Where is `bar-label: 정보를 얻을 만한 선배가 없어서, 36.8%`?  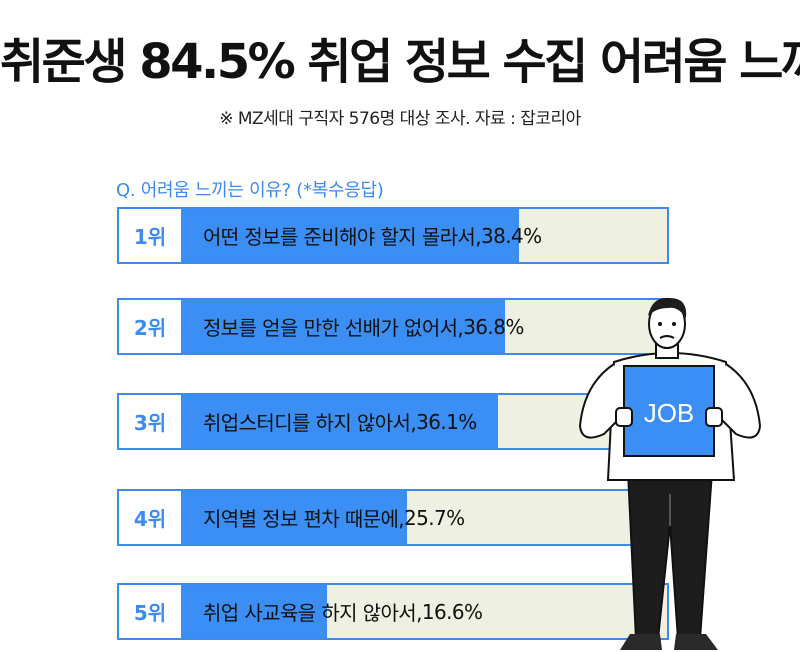 bar-label: 정보를 얻을 만한 선배가 없어서, 36.8% is located at coordinates (363, 326).